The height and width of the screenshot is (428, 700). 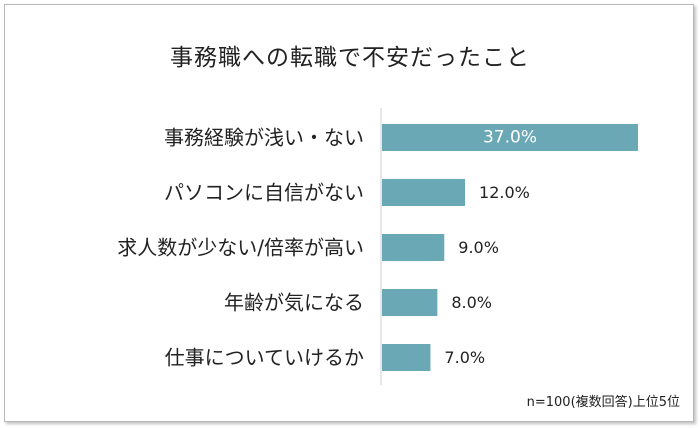 What do you see at coordinates (264, 358) in the screenshot?
I see `category-label: 仕事についていけるか` at bounding box center [264, 358].